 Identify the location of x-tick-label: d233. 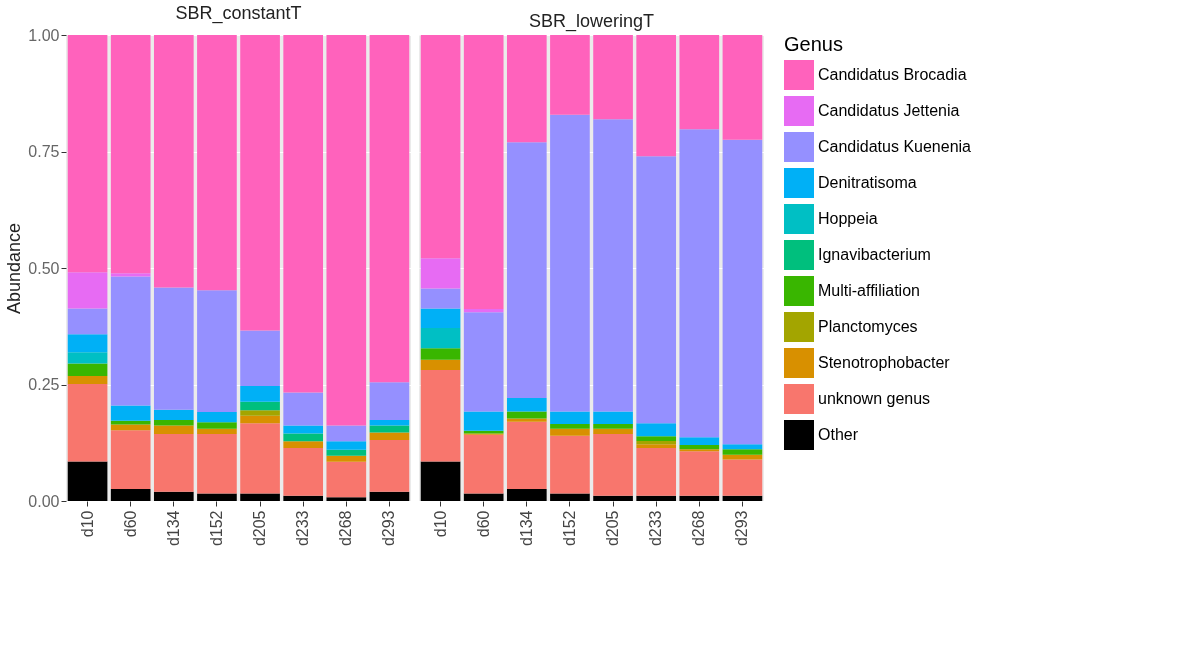
(656, 528).